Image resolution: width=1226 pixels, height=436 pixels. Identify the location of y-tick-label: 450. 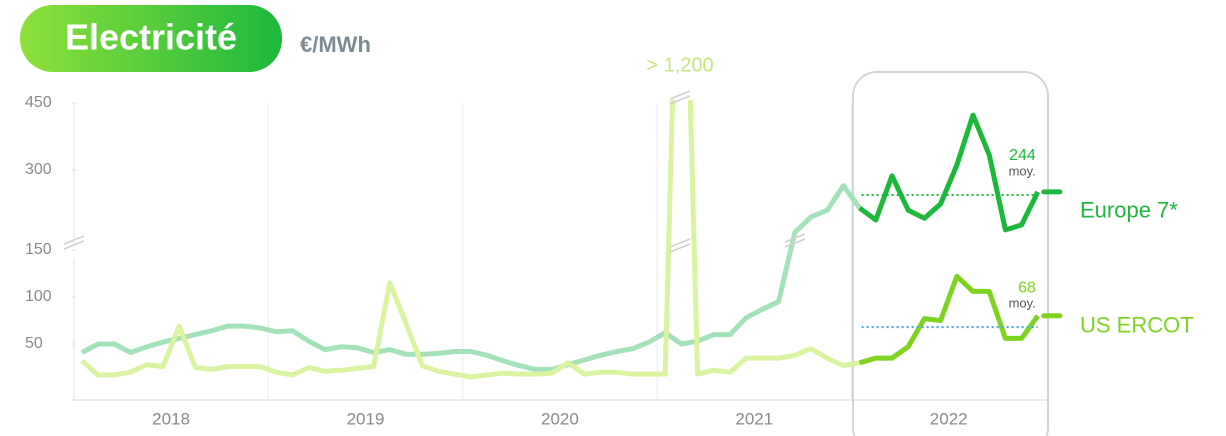
(38, 102).